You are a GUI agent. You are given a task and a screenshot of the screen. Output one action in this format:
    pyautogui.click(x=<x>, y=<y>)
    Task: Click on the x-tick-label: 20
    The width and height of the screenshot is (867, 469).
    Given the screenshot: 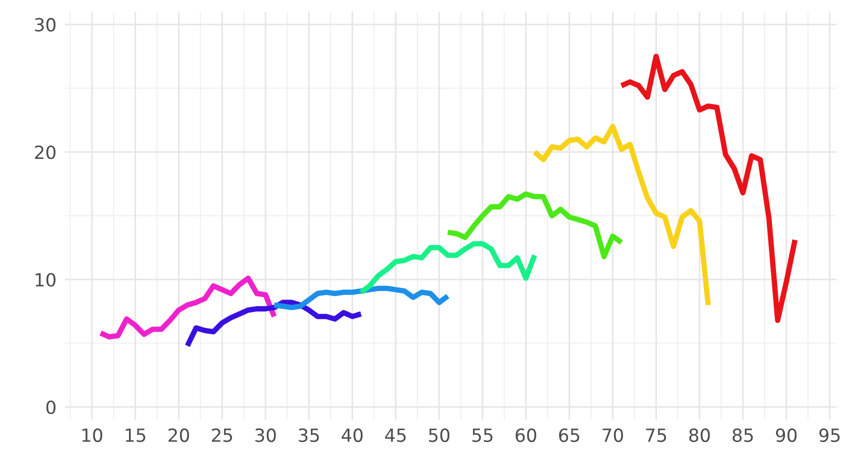 What is the action you would take?
    pyautogui.click(x=179, y=435)
    